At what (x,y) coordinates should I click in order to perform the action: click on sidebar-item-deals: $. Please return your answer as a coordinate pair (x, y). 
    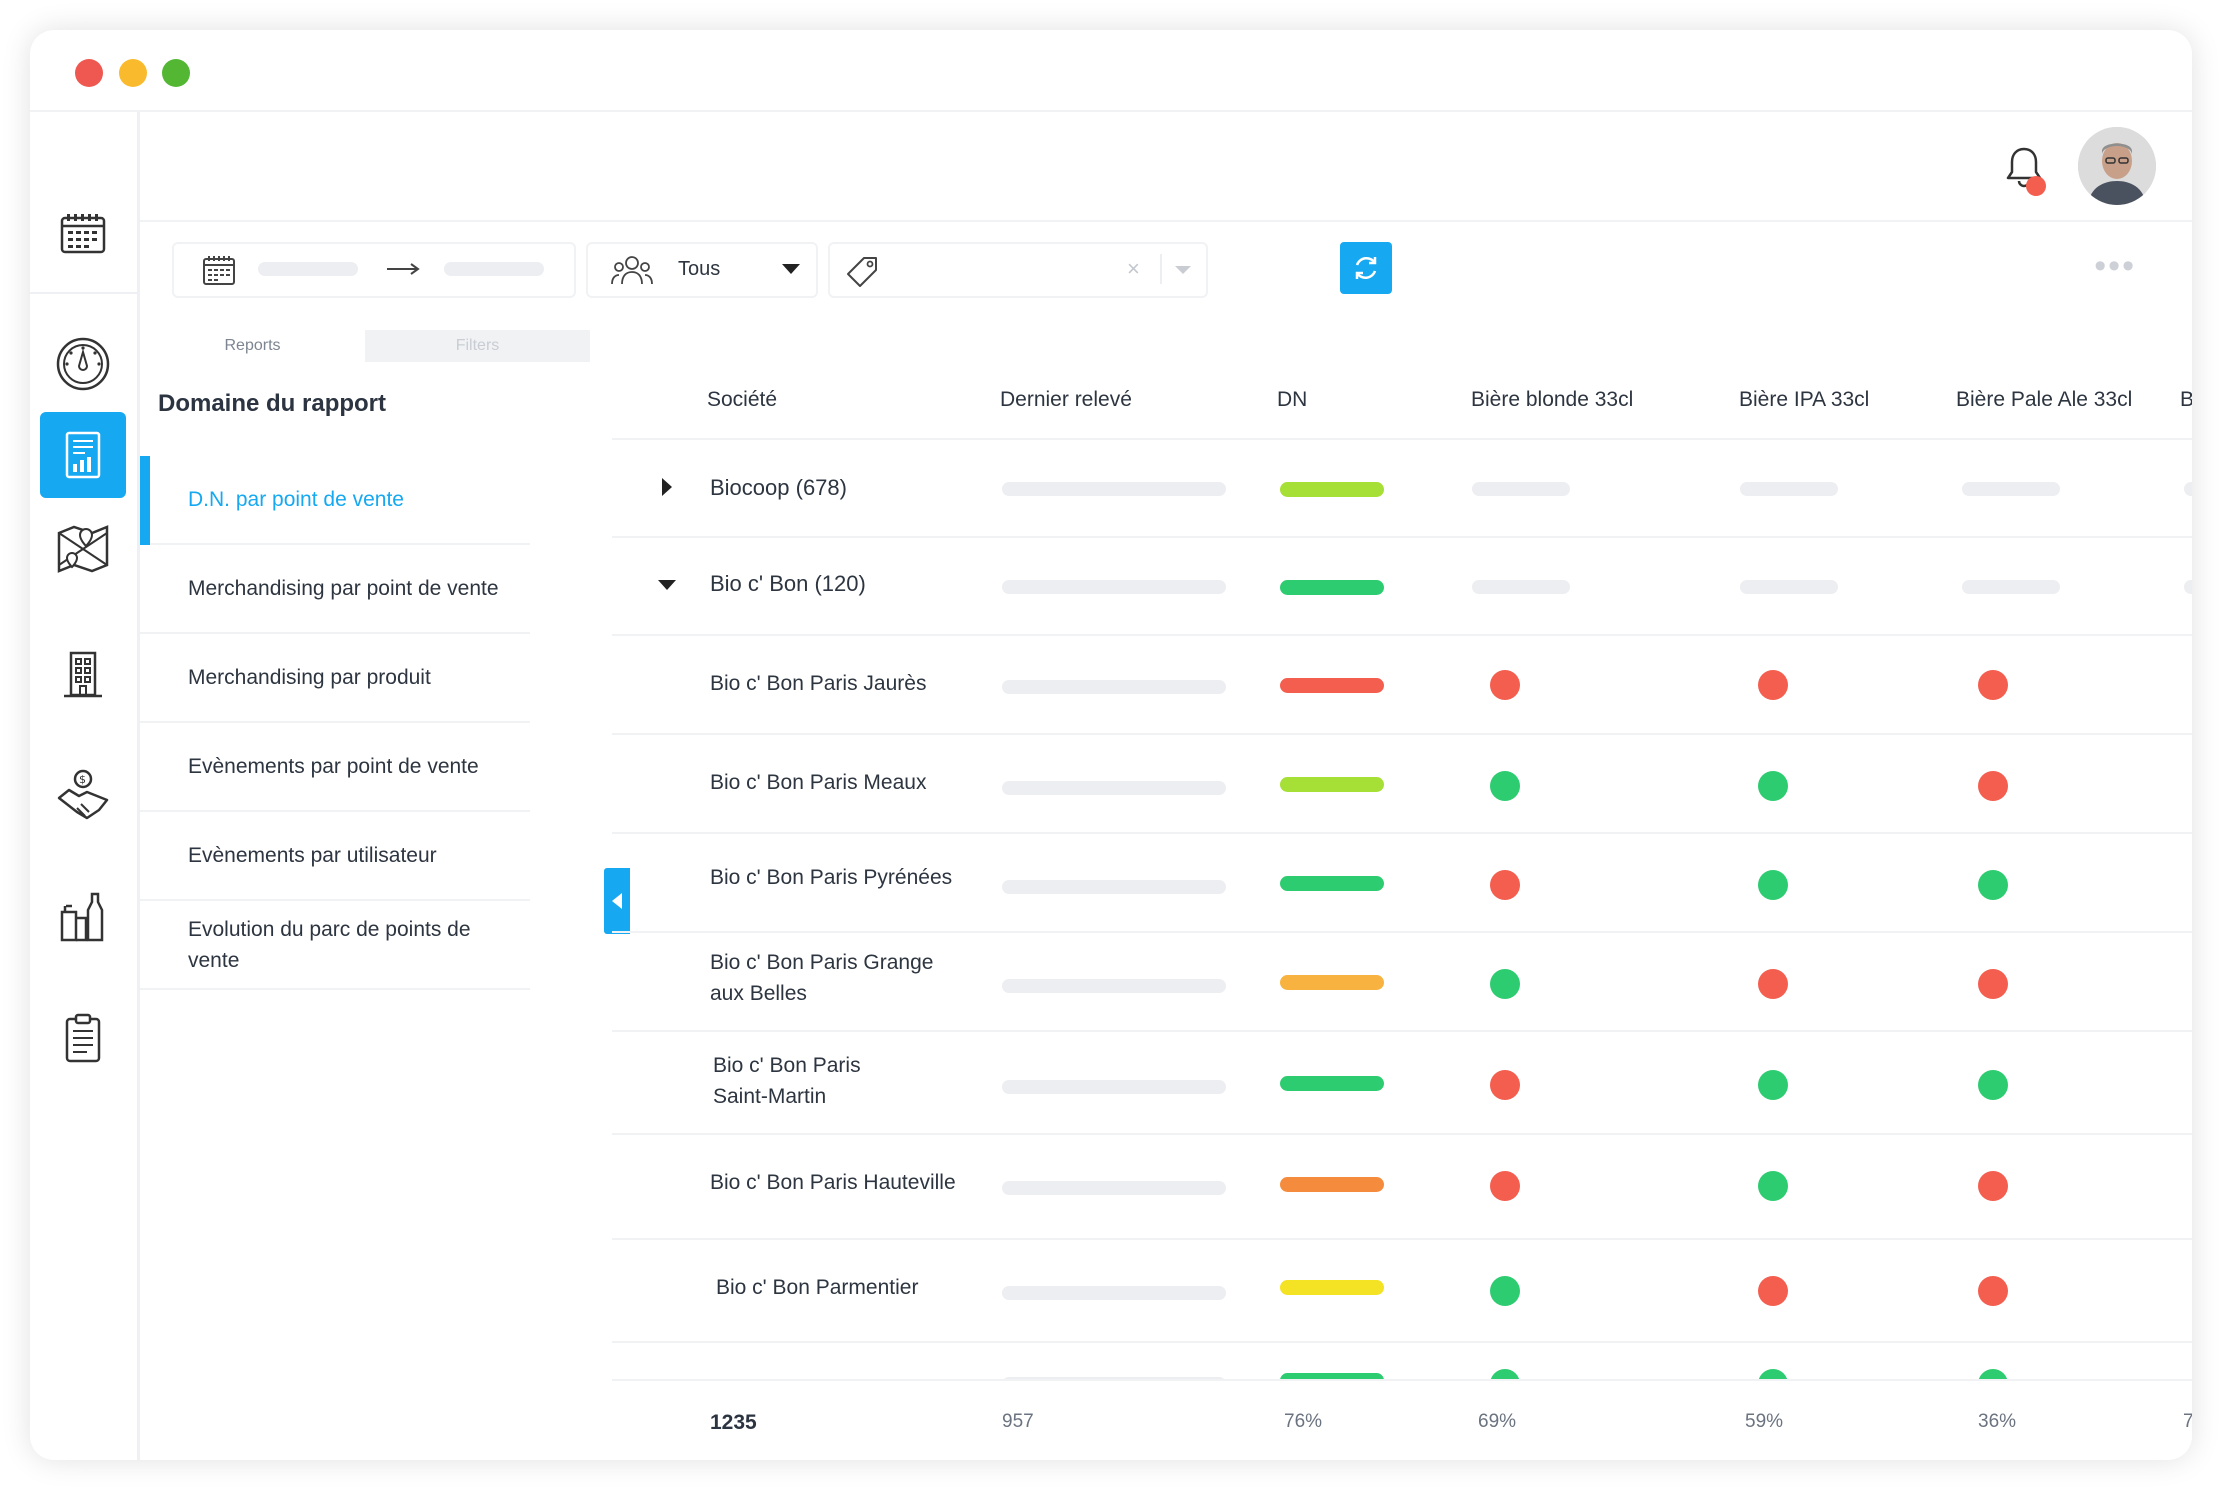
    Looking at the image, I should click on (83, 795).